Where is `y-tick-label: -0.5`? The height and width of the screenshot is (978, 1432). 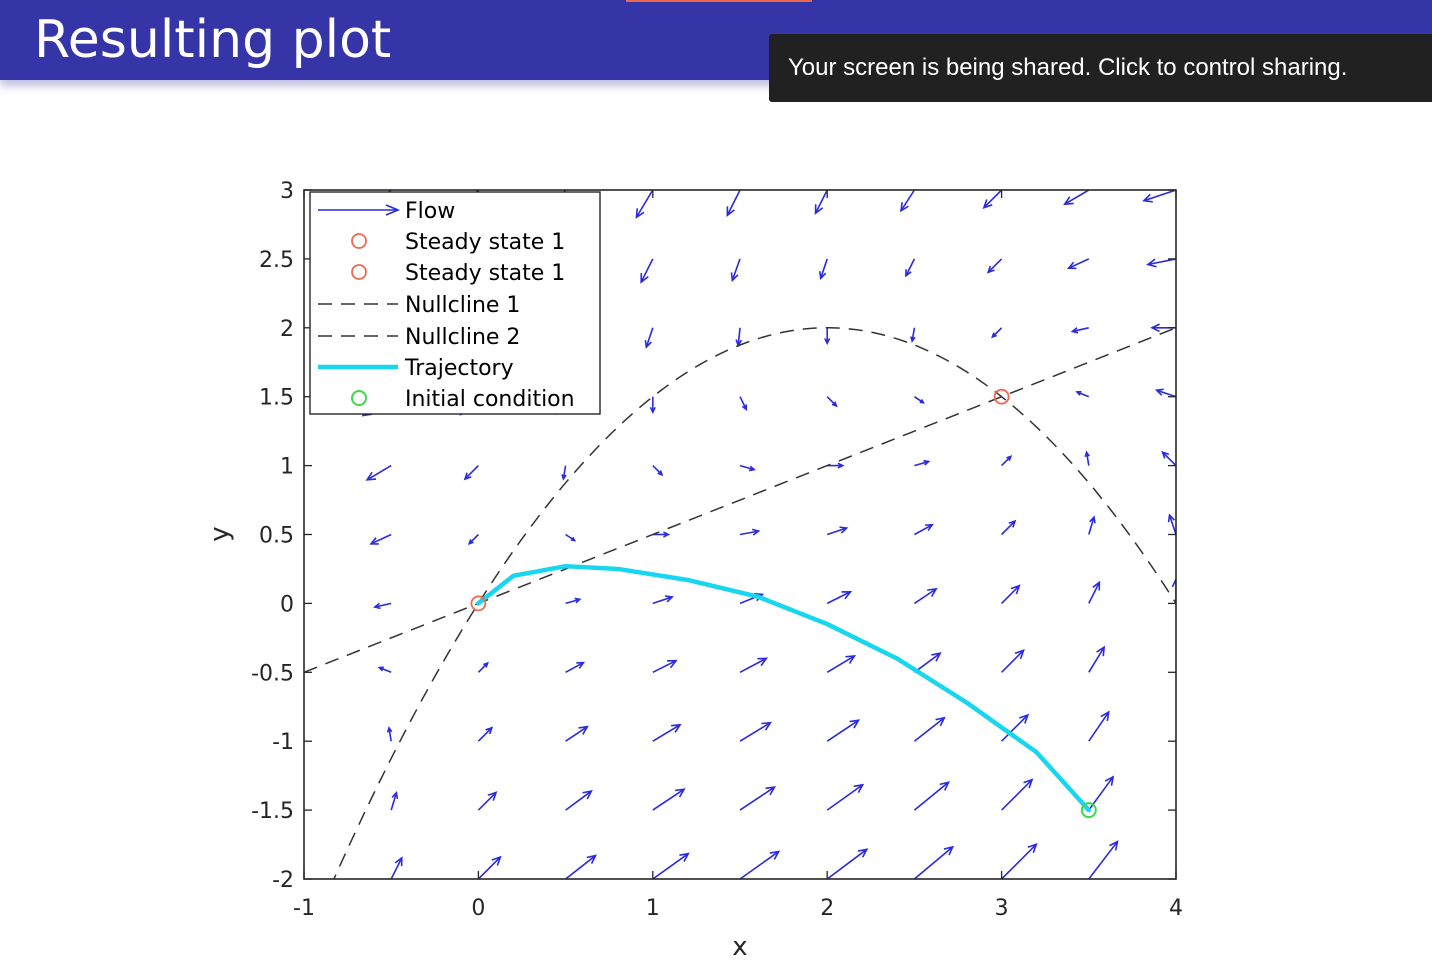 y-tick-label: -0.5 is located at coordinates (272, 673).